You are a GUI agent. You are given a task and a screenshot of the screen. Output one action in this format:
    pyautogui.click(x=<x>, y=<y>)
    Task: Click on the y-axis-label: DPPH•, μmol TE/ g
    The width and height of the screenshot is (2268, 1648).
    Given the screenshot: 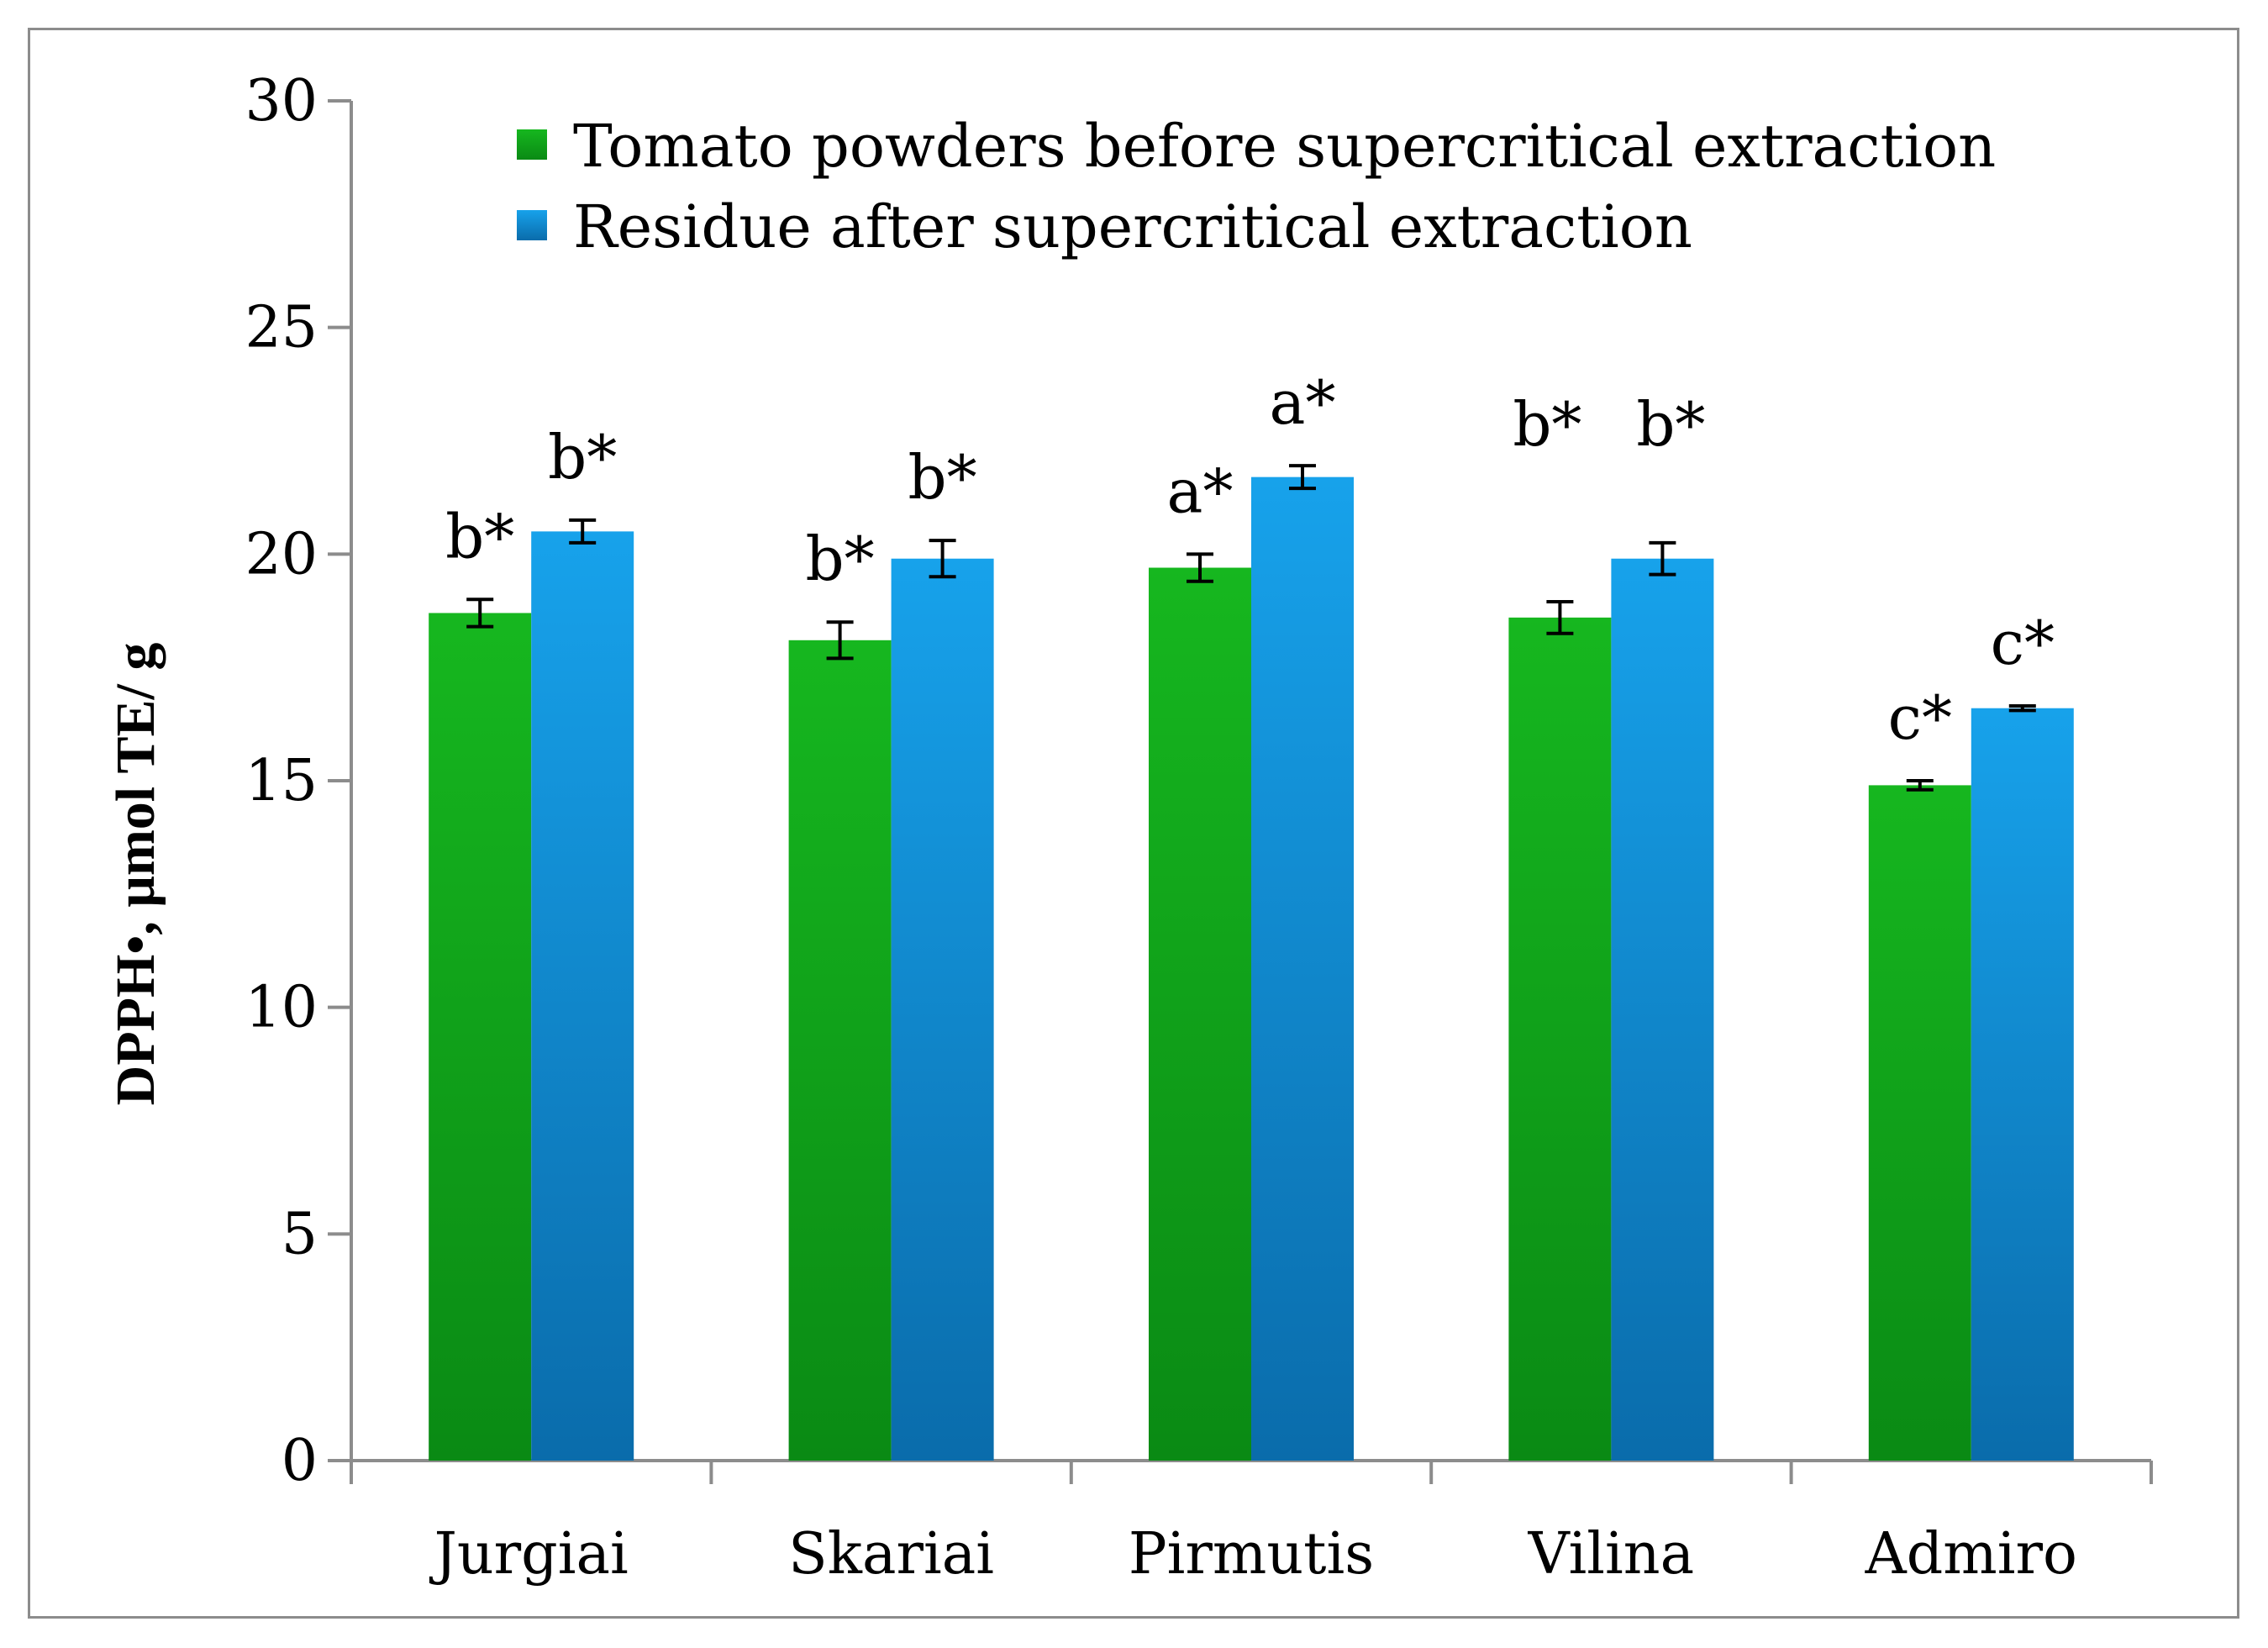 What is the action you would take?
    pyautogui.click(x=135, y=875)
    